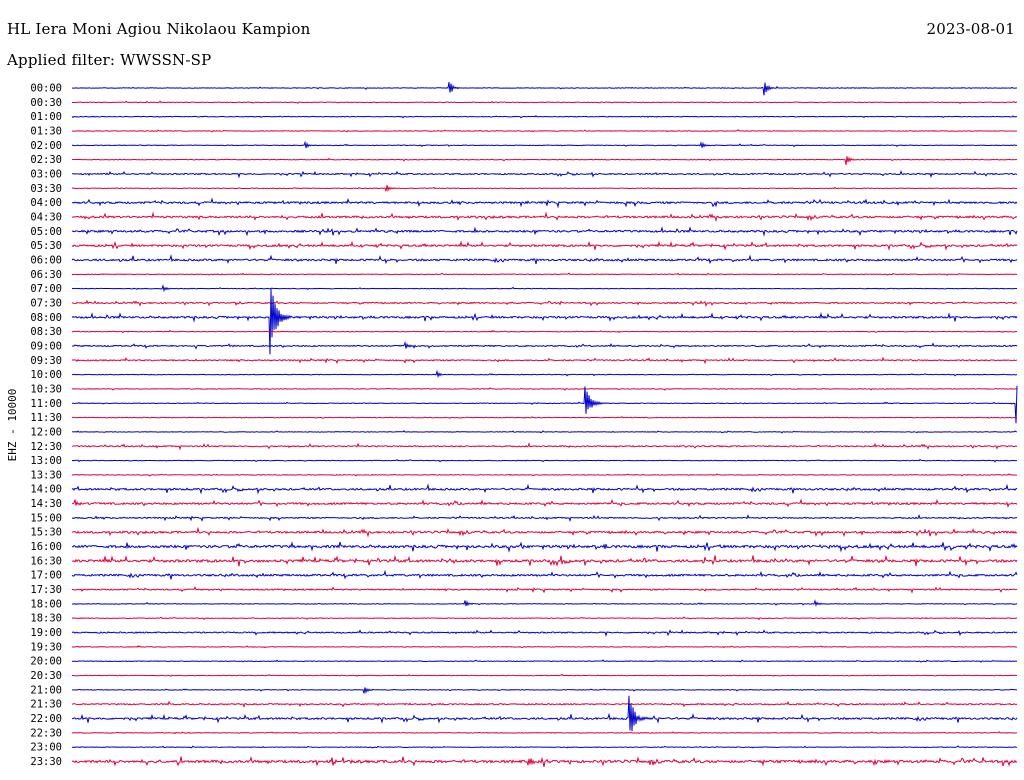 This screenshot has height=780, width=1024. I want to click on row-time-label: 02:00, so click(46, 146).